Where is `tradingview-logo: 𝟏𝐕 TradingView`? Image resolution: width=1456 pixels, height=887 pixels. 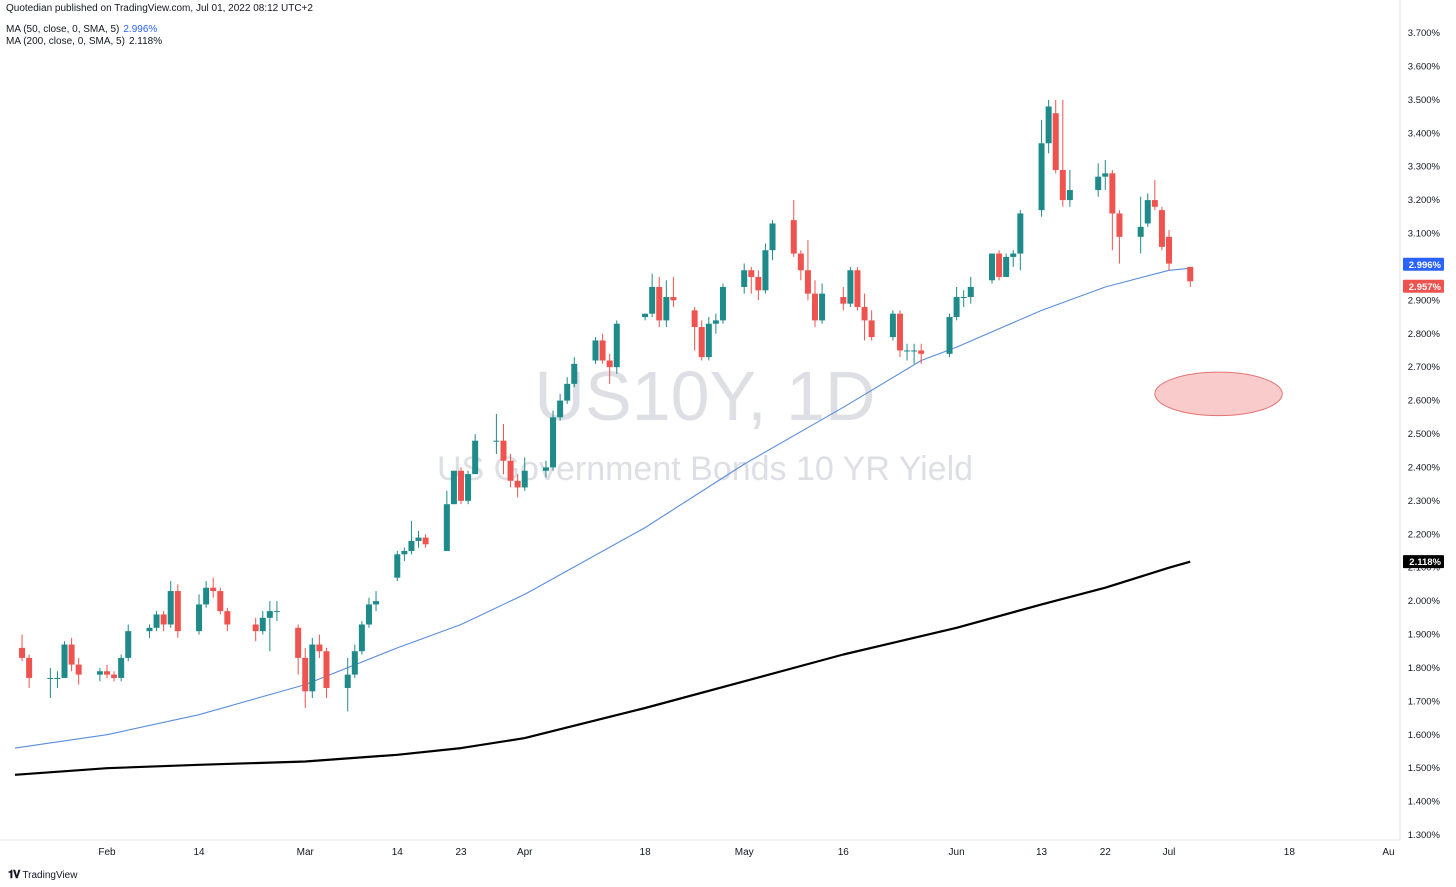 tradingview-logo: 𝟏𝐕 TradingView is located at coordinates (43, 875).